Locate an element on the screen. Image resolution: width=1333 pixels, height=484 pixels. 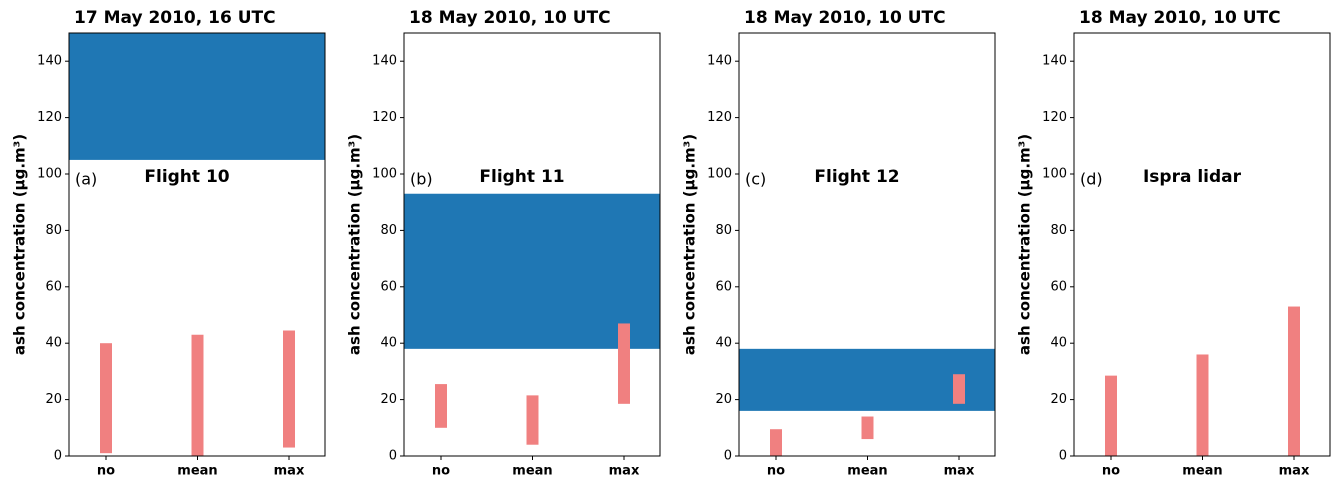
panel-label: (b) is located at coordinates (421, 179).